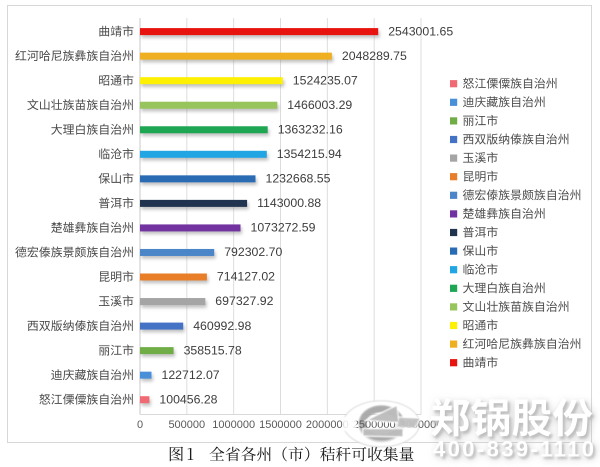 Image resolution: width=600 pixels, height=467 pixels. I want to click on svg-text: 1000000, so click(233, 425).